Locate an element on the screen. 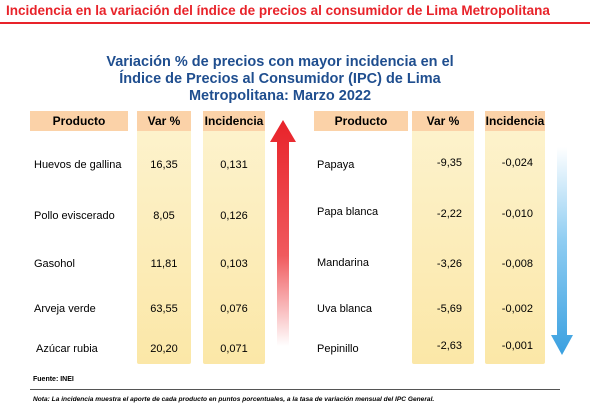 Image resolution: width=590 pixels, height=411 pixels. right-row-3-producto: Mandarina is located at coordinates (343, 263).